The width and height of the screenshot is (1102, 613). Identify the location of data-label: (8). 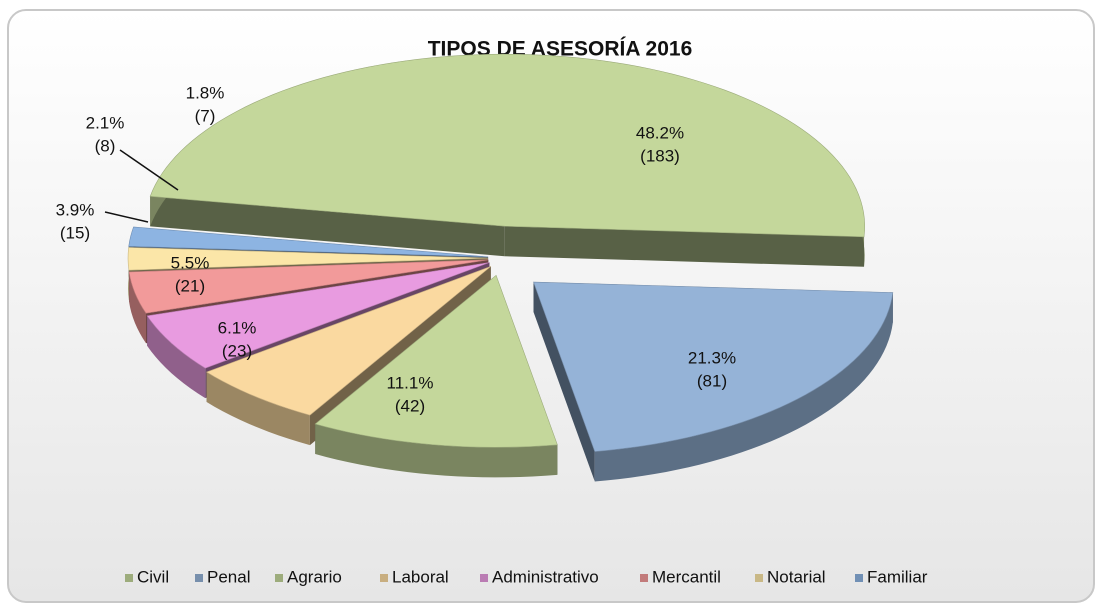
(105, 145).